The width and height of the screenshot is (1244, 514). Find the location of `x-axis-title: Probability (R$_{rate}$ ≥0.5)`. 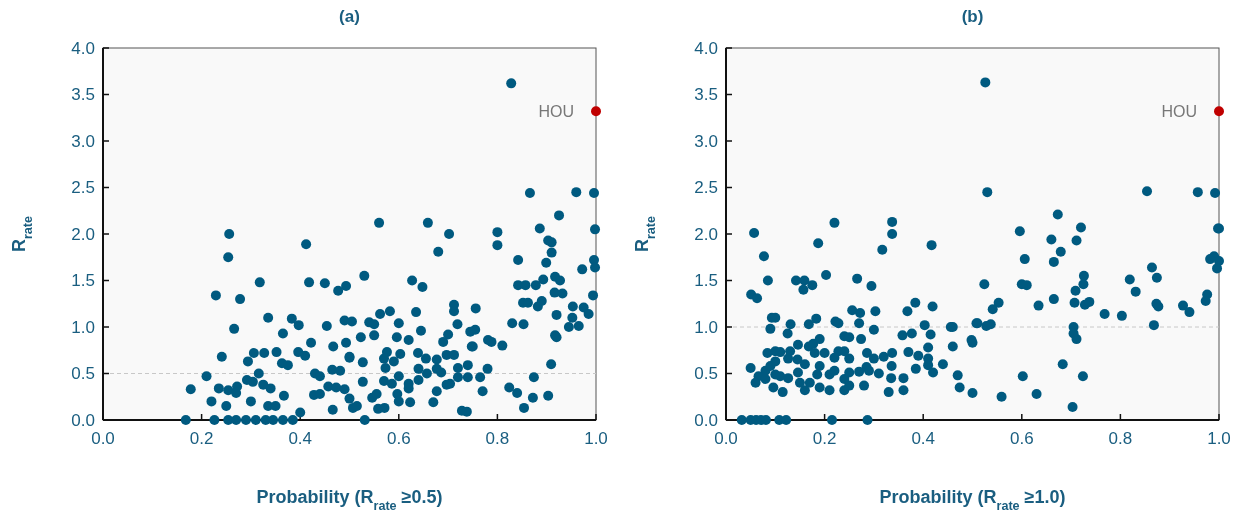

x-axis-title: Probability (R$_{rate}$ ≥0.5) is located at coordinates (349, 500).